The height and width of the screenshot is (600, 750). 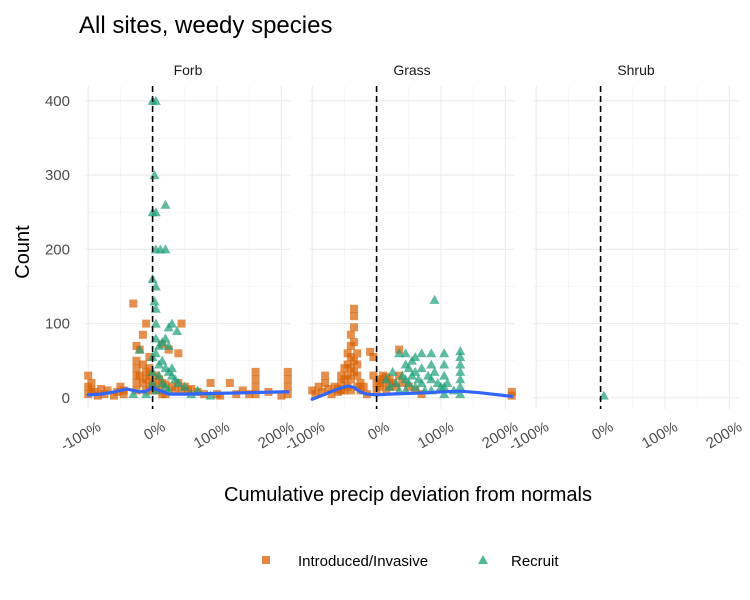 What do you see at coordinates (411, 70) in the screenshot?
I see `facet-label-grass: Grass` at bounding box center [411, 70].